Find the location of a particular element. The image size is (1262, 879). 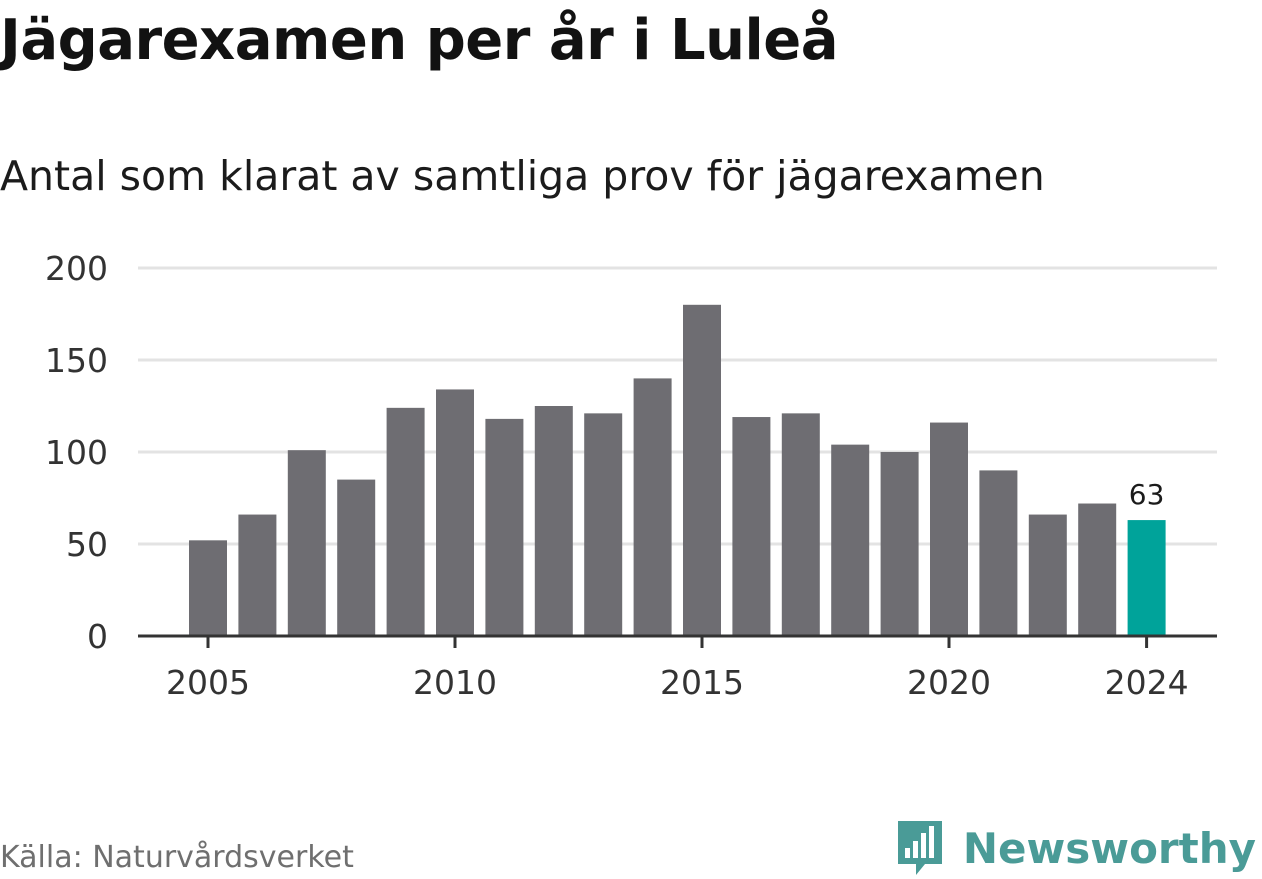

x-tick-label: 2024 is located at coordinates (1147, 682).